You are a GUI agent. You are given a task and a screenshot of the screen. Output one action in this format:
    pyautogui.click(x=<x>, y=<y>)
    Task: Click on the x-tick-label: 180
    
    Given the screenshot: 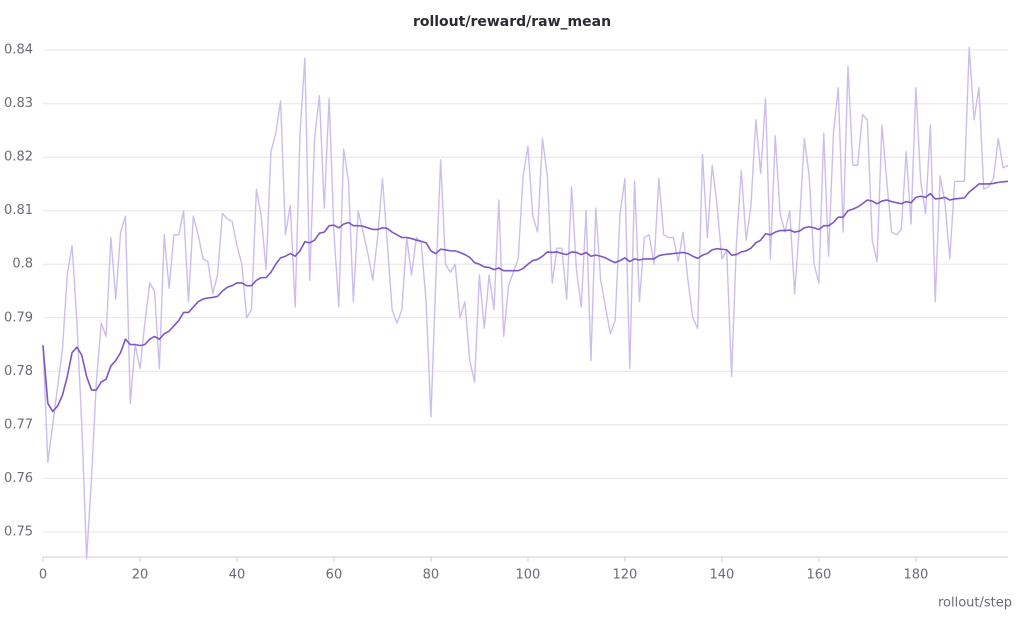 What is the action you would take?
    pyautogui.click(x=915, y=575)
    